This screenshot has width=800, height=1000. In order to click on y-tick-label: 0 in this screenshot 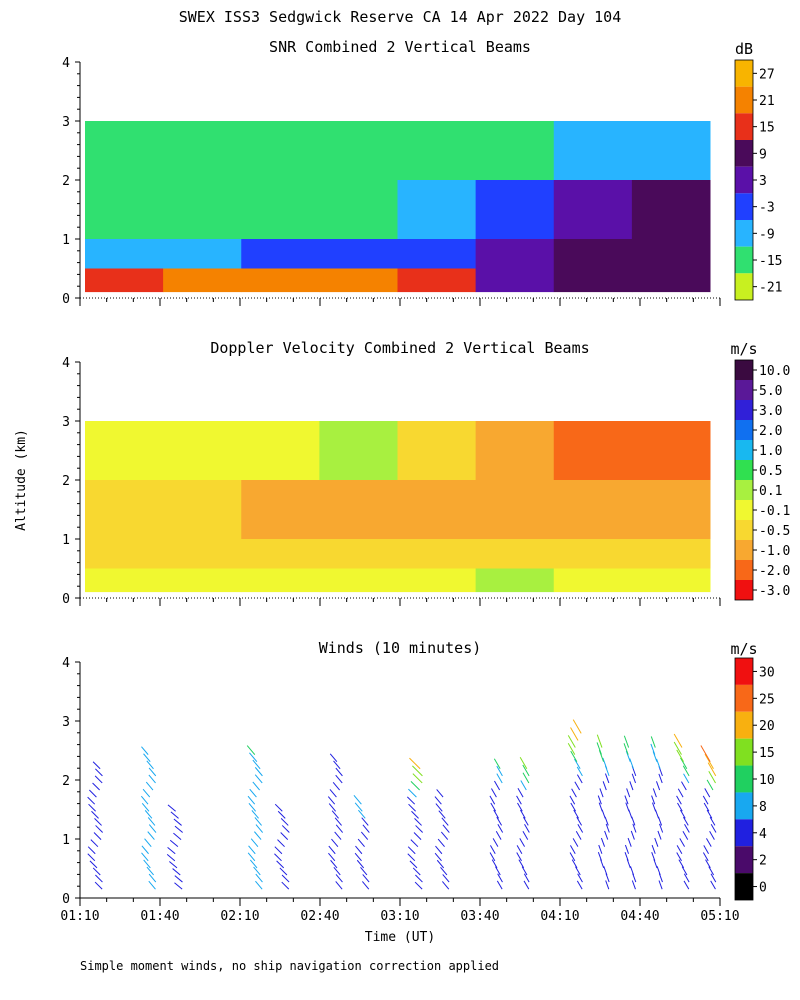, I will do `click(66, 899)`.